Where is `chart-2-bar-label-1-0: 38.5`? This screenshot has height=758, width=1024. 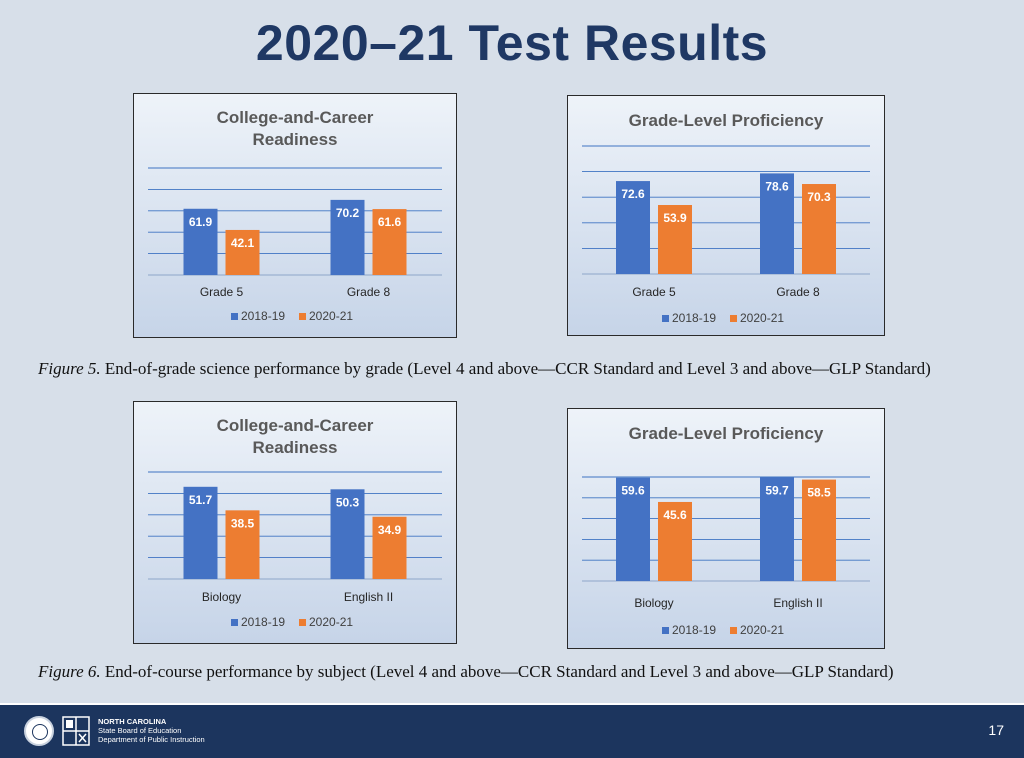
chart-2-bar-label-1-0: 38.5 is located at coordinates (243, 523).